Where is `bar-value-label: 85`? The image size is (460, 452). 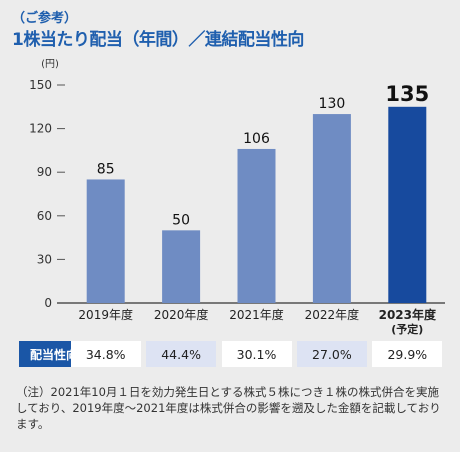
bar-value-label: 85 is located at coordinates (106, 169).